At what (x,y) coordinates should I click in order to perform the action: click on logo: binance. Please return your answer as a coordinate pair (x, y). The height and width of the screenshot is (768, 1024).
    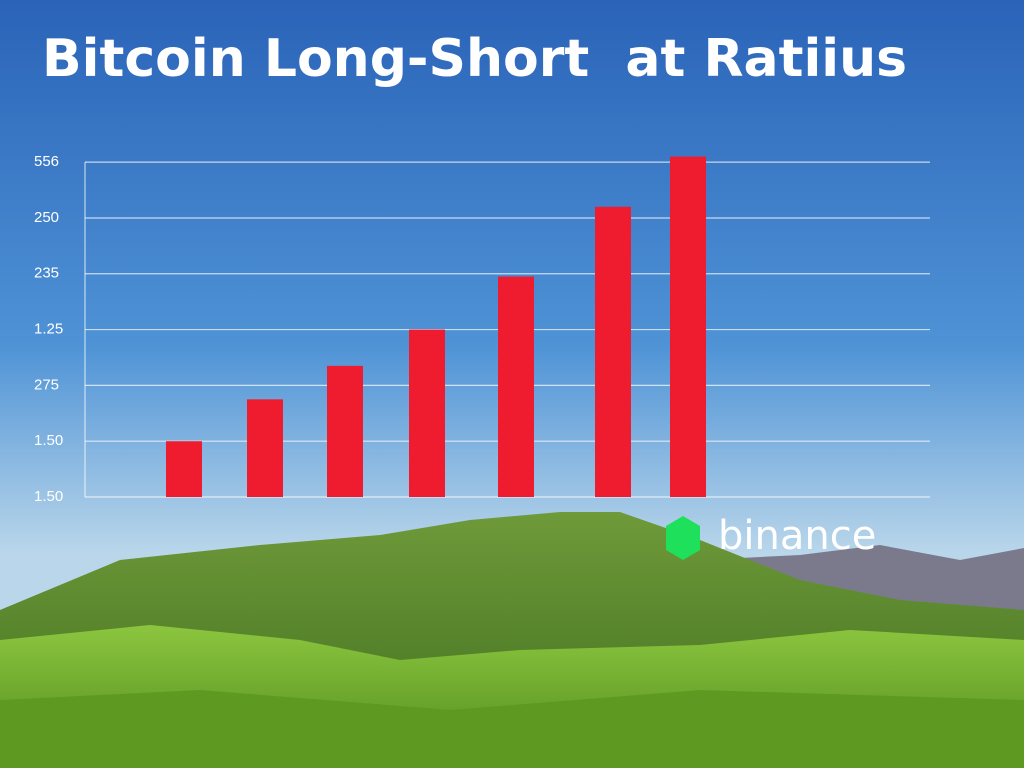
    Looking at the image, I should click on (771, 536).